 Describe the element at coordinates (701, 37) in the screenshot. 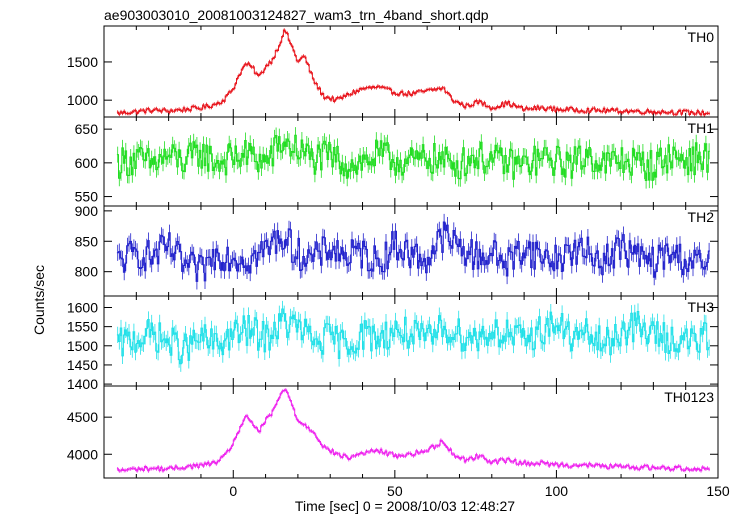

I see `series-label: TH0` at that location.